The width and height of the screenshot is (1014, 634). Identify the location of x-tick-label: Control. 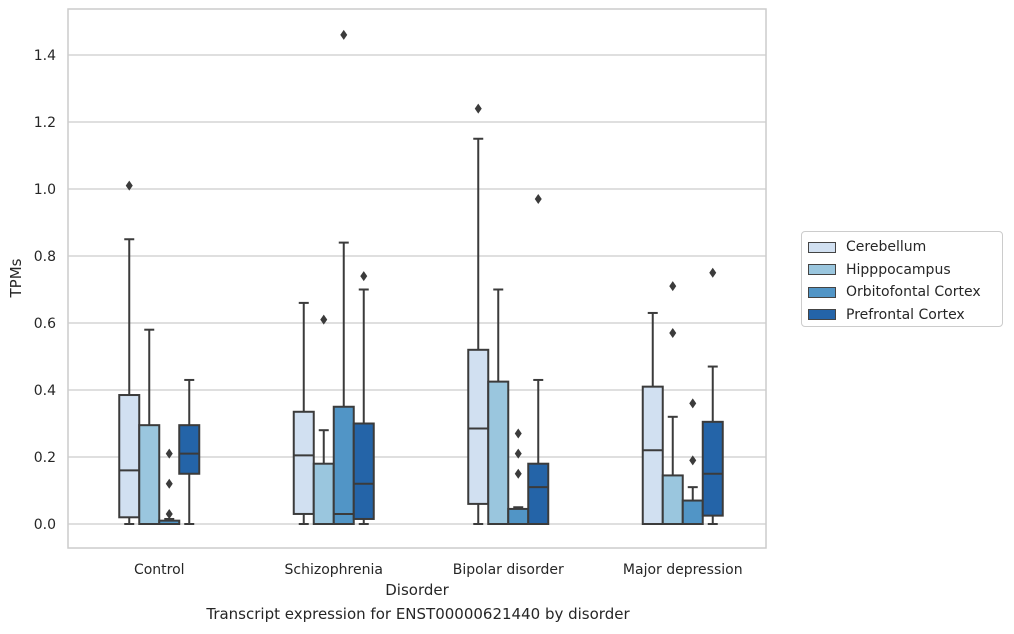
(159, 570).